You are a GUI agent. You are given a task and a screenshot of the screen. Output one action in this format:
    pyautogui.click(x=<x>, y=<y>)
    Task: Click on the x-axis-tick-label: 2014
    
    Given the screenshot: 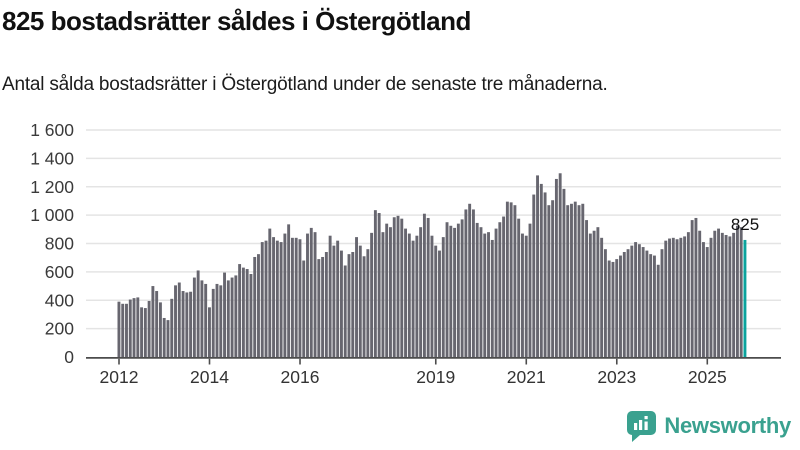 What is the action you would take?
    pyautogui.click(x=209, y=377)
    